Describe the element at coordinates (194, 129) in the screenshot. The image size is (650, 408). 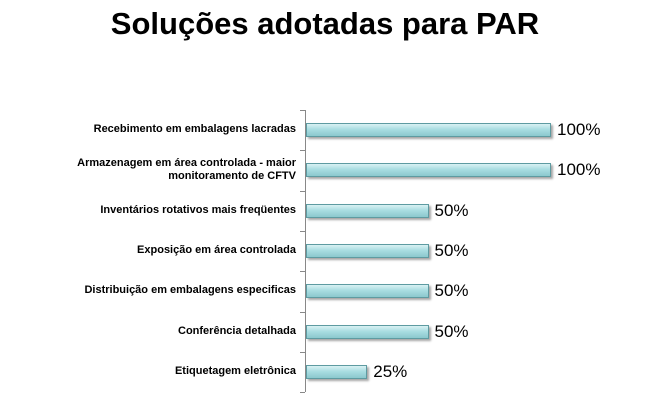
I see `category-label: Recebimento em embalagens lacradas` at that location.